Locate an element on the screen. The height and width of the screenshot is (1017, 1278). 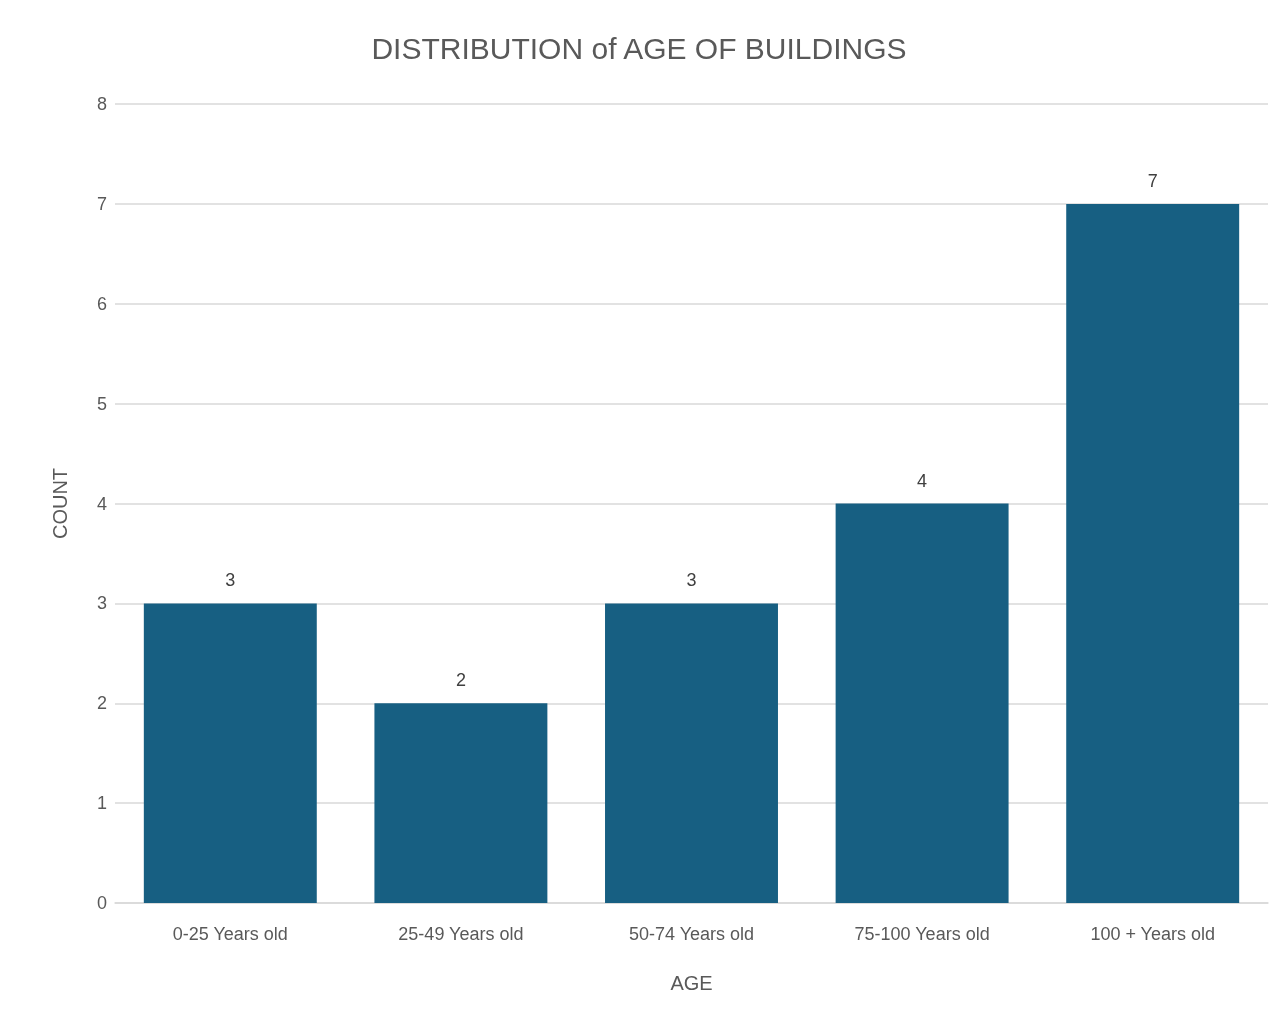
x-tick-label: 0-25 Years old is located at coordinates (230, 934).